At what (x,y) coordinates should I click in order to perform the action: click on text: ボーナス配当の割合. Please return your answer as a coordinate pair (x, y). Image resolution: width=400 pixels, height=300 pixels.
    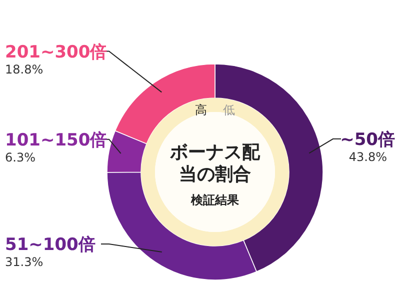
    Looking at the image, I should click on (215, 163).